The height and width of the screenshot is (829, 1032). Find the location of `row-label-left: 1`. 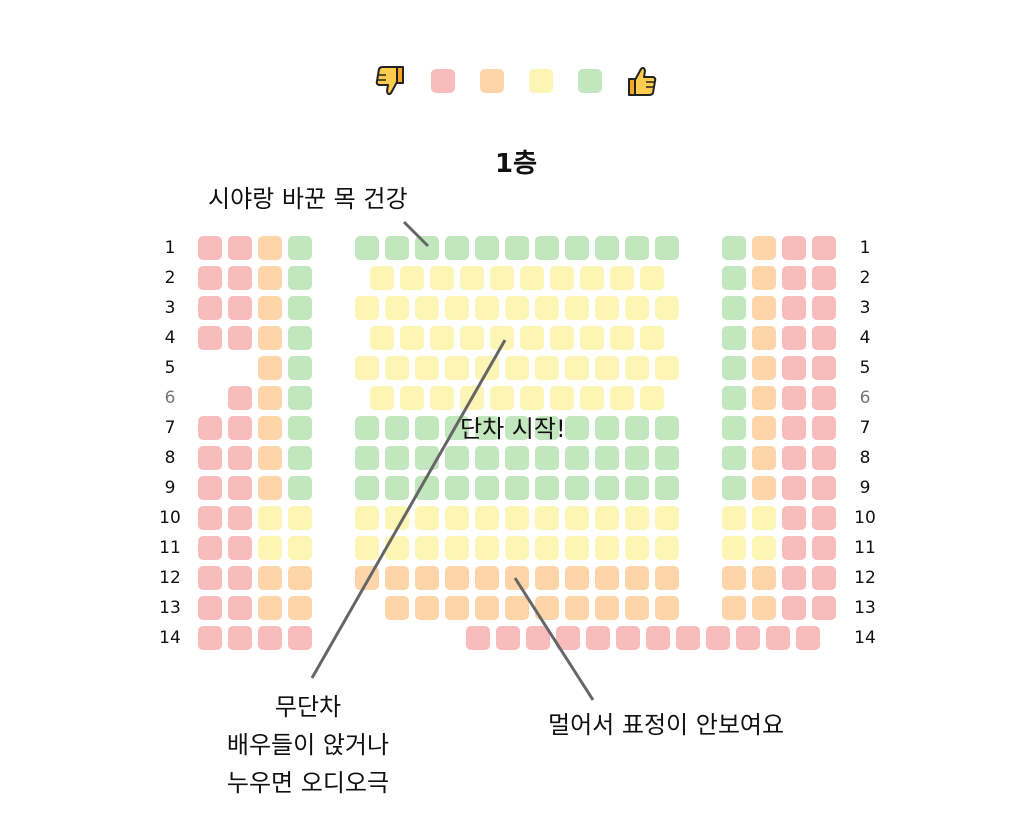

row-label-left: 1 is located at coordinates (170, 248).